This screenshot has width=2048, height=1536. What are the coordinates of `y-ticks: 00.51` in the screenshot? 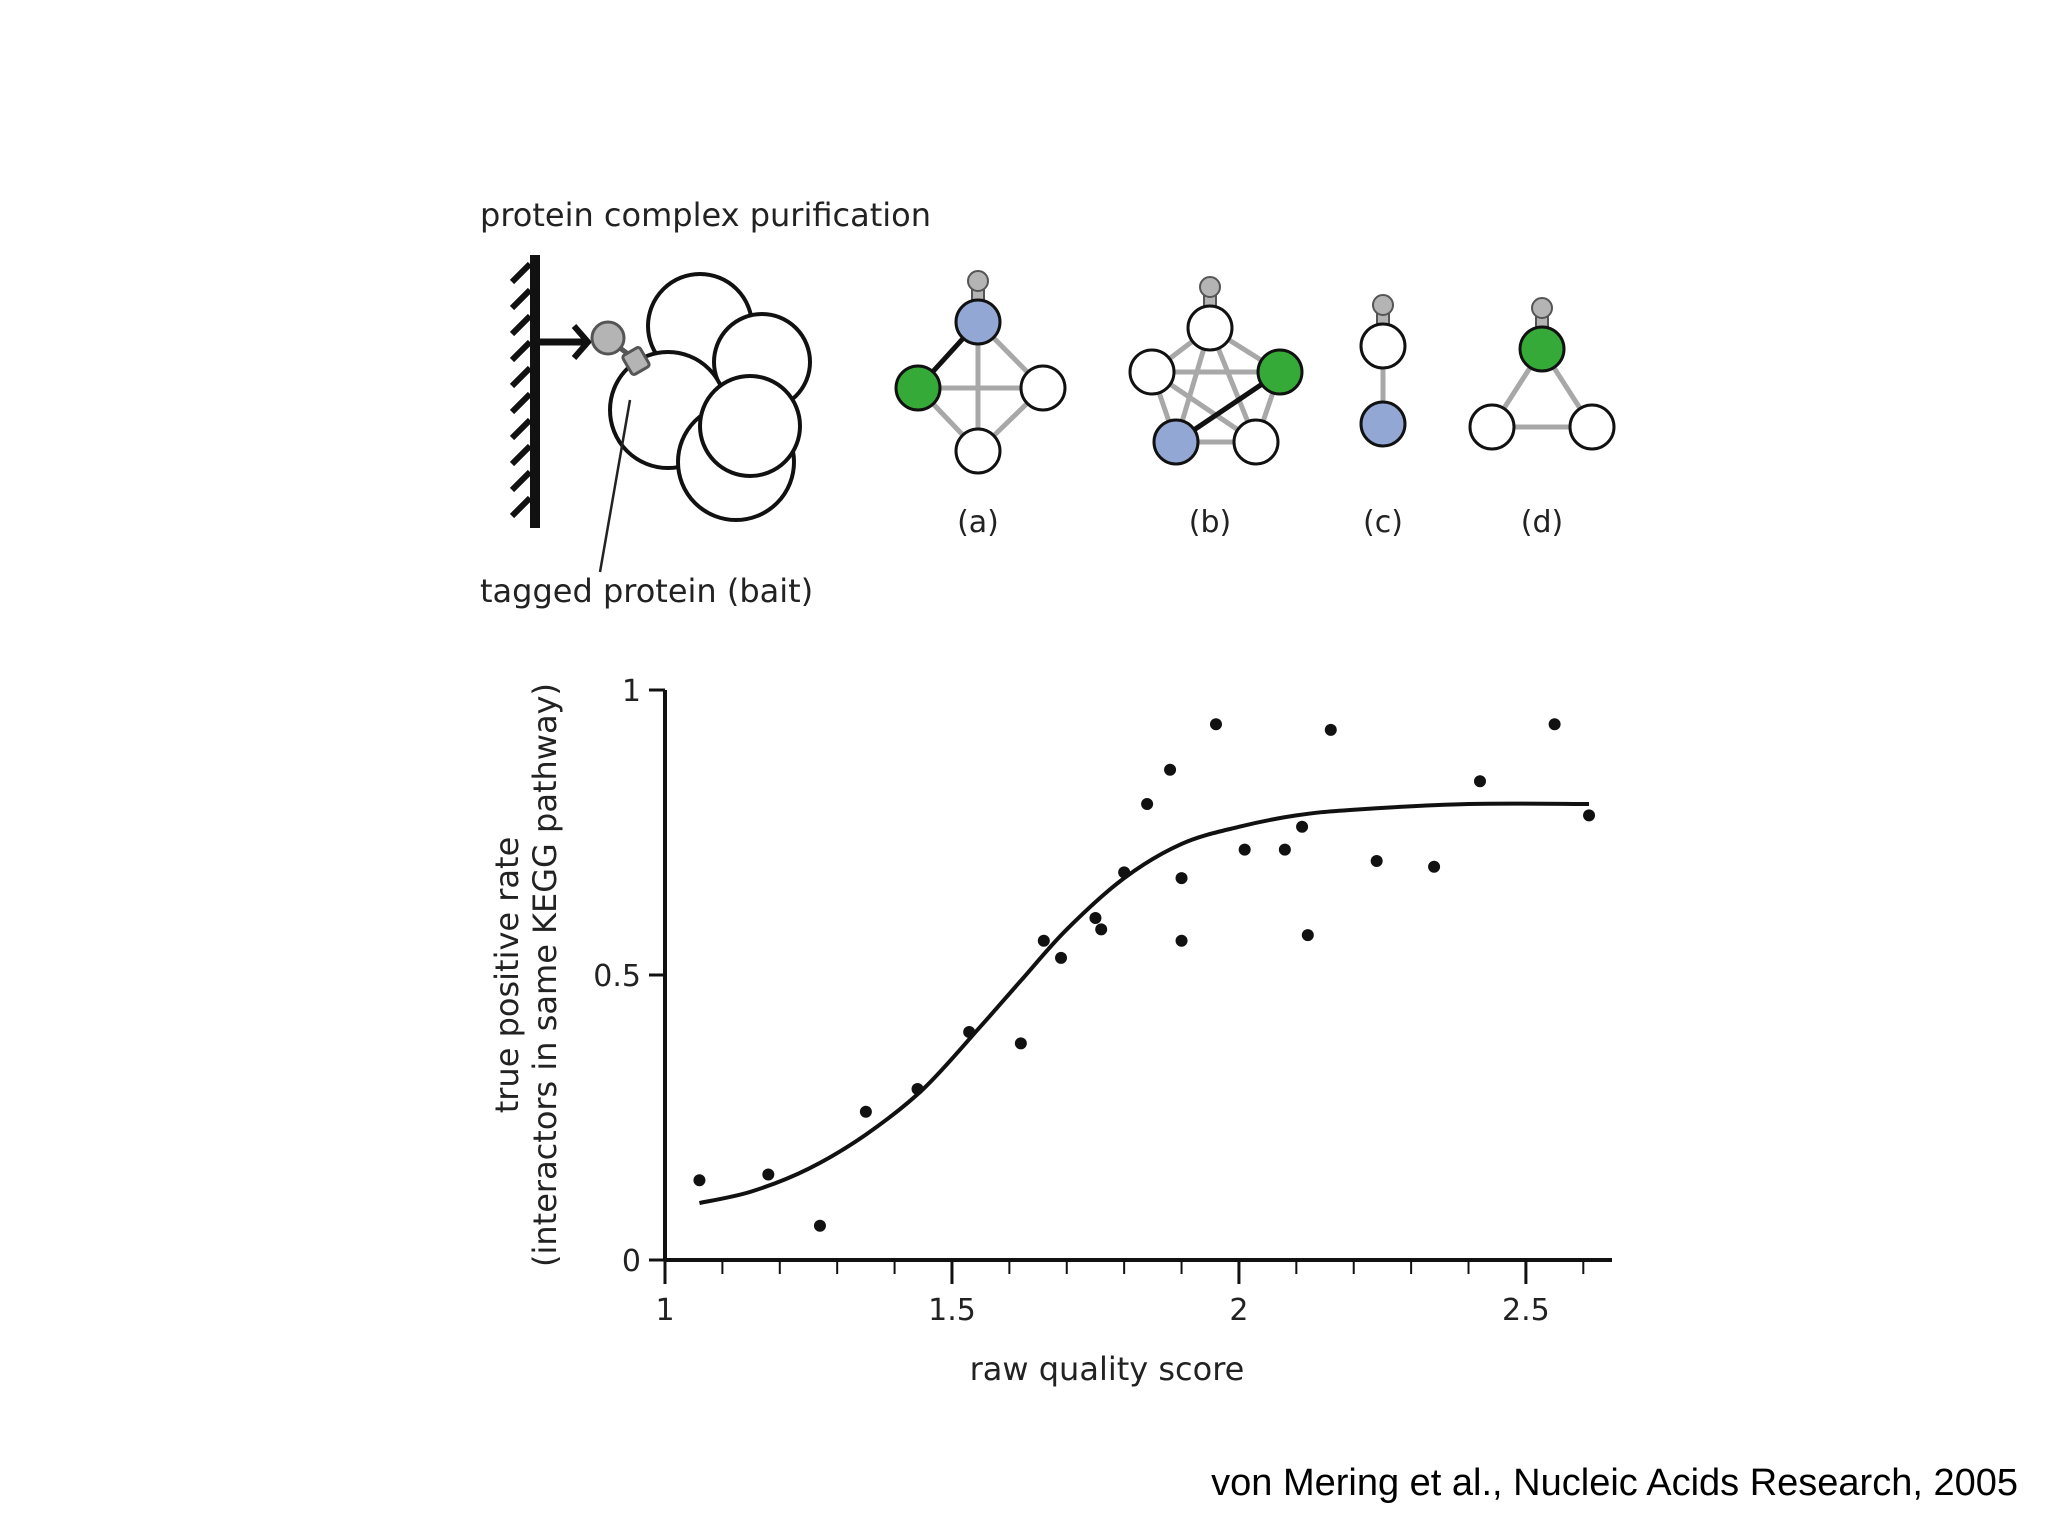 It's located at (629, 976).